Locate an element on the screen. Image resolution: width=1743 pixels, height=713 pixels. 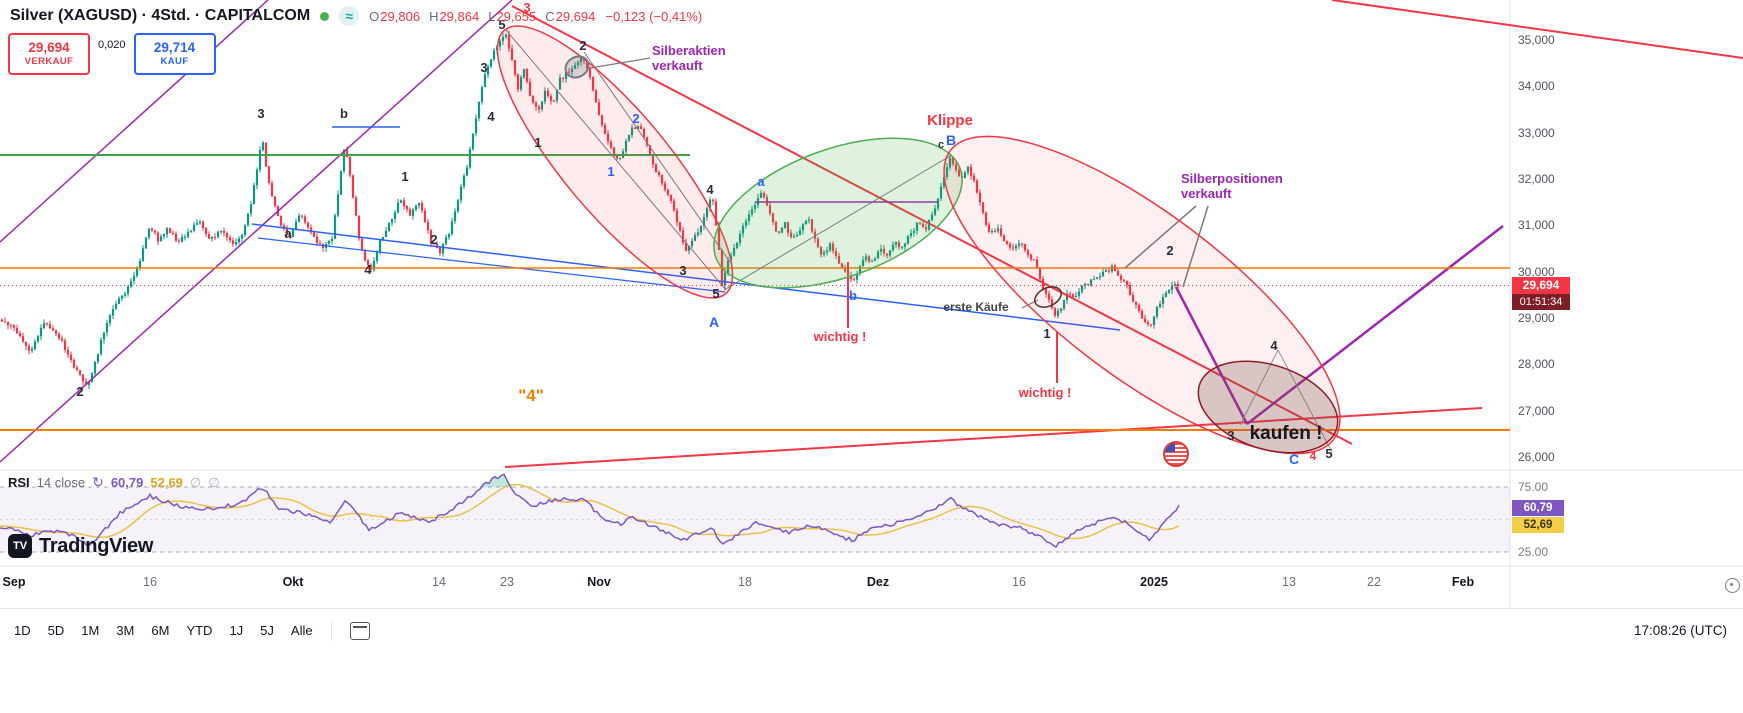
buy-button: 29,714 KAUF is located at coordinates (174, 54).